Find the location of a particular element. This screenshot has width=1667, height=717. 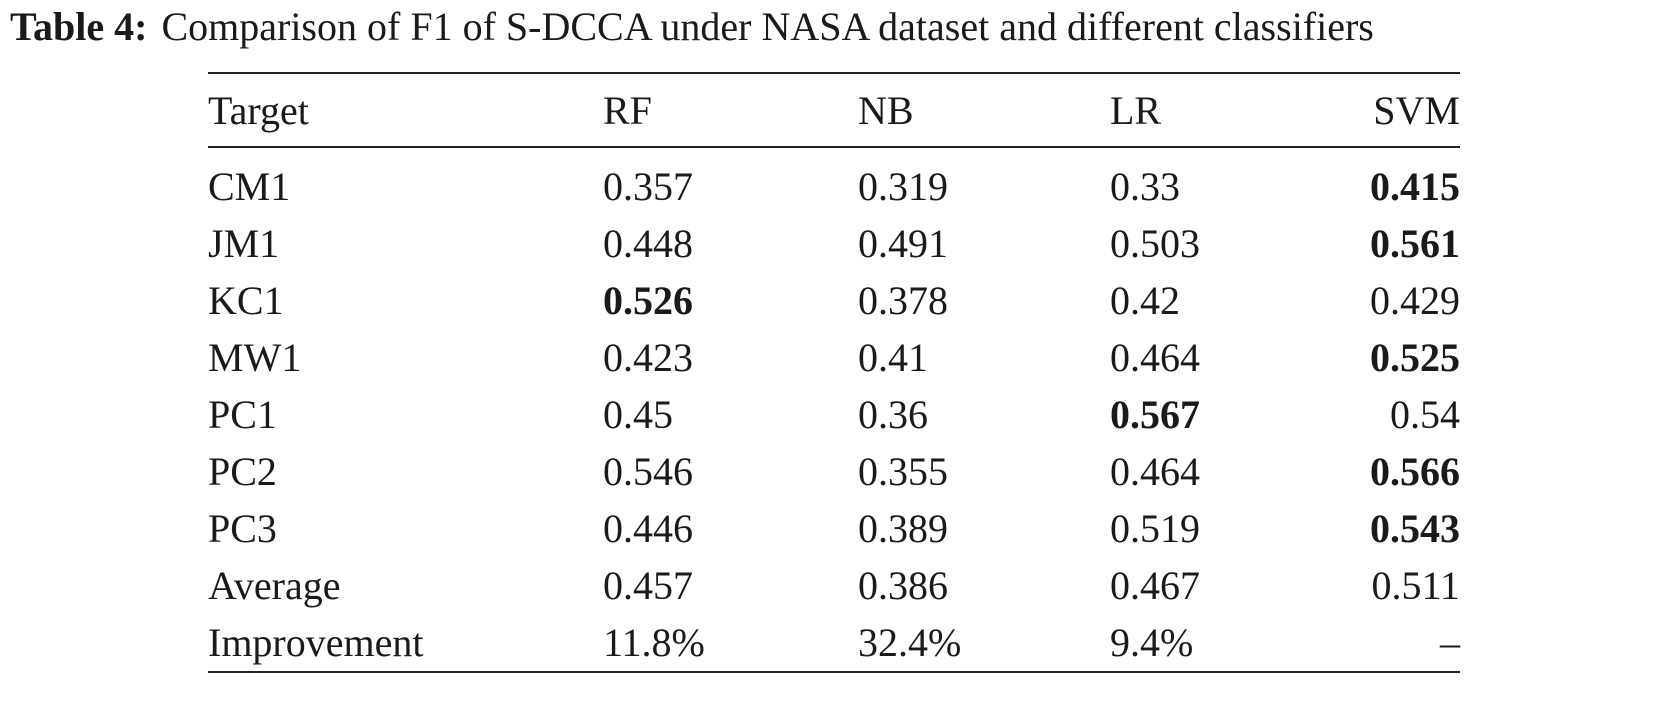

cell-rf: 0.448 is located at coordinates (648, 243).